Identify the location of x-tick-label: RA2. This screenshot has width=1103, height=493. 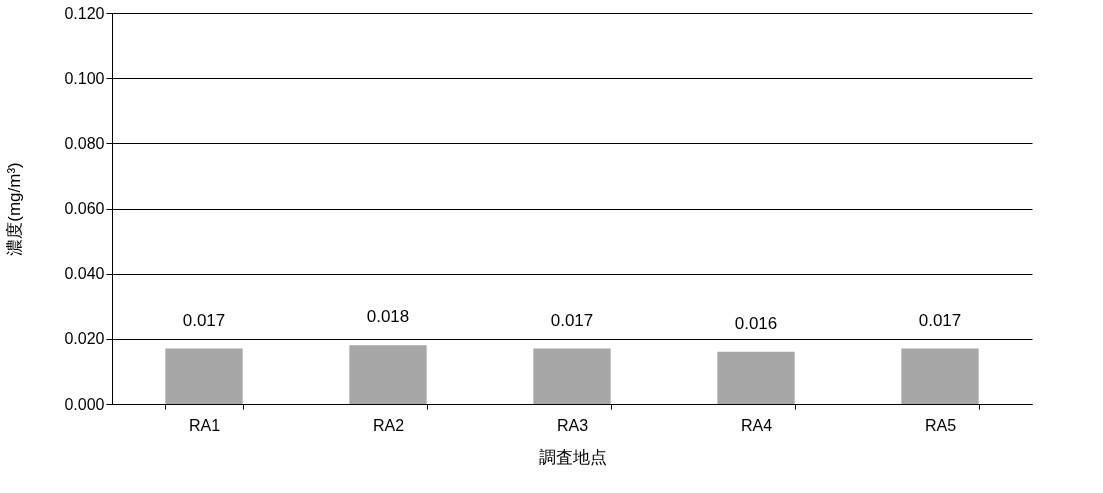
(388, 425).